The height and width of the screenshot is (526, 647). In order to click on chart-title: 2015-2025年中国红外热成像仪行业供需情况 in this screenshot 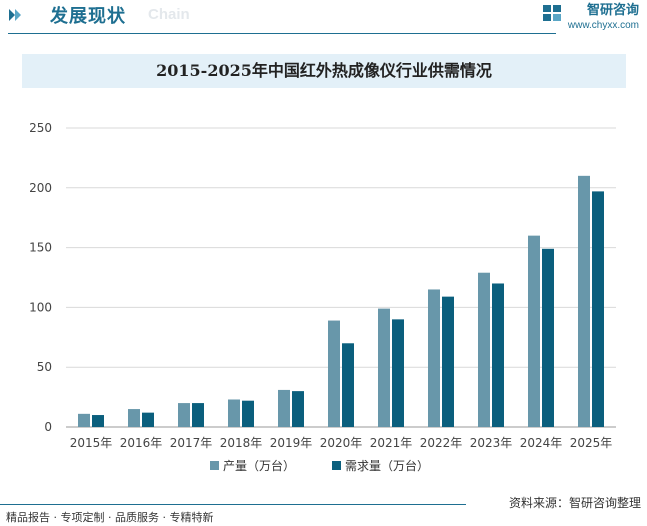, I will do `click(324, 70)`.